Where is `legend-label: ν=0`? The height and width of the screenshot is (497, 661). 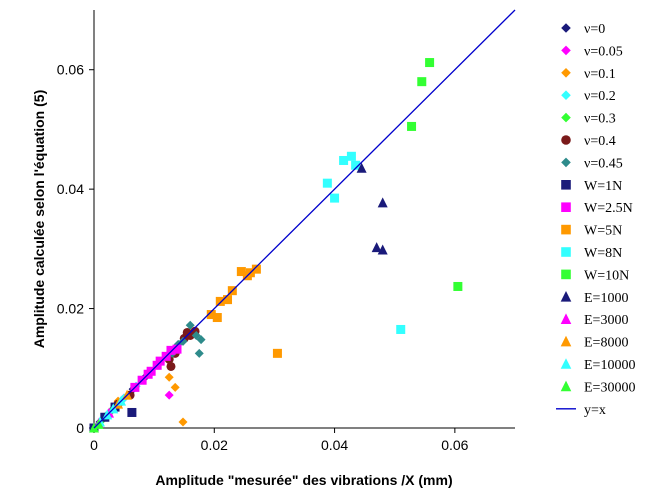 legend-label: ν=0 is located at coordinates (594, 29).